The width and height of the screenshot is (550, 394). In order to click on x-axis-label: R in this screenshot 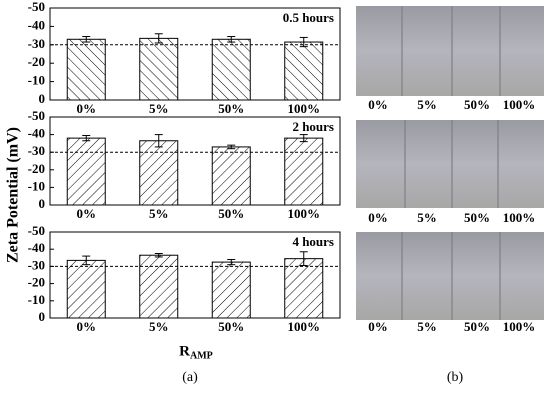, I will do `click(184, 351)`.